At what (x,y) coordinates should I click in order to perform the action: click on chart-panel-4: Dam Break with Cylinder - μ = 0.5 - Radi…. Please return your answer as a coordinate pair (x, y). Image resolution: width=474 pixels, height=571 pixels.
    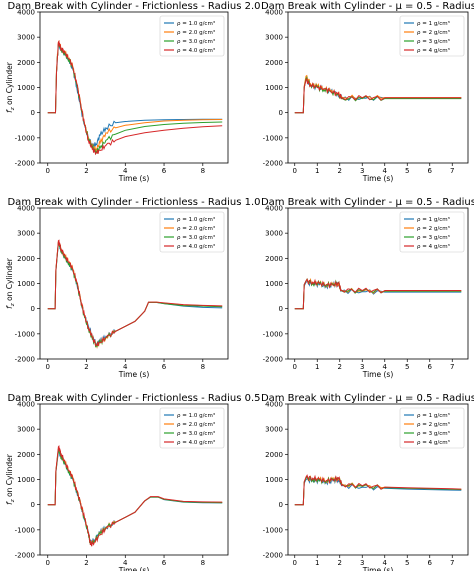
    Looking at the image, I should click on (367, 288).